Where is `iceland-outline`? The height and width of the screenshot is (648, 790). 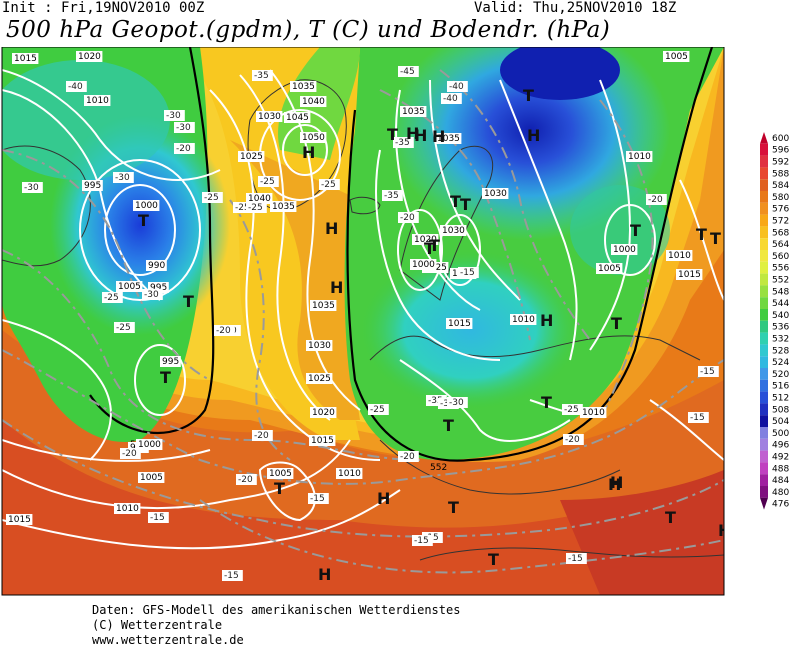 iceland-outline is located at coordinates (365, 205).